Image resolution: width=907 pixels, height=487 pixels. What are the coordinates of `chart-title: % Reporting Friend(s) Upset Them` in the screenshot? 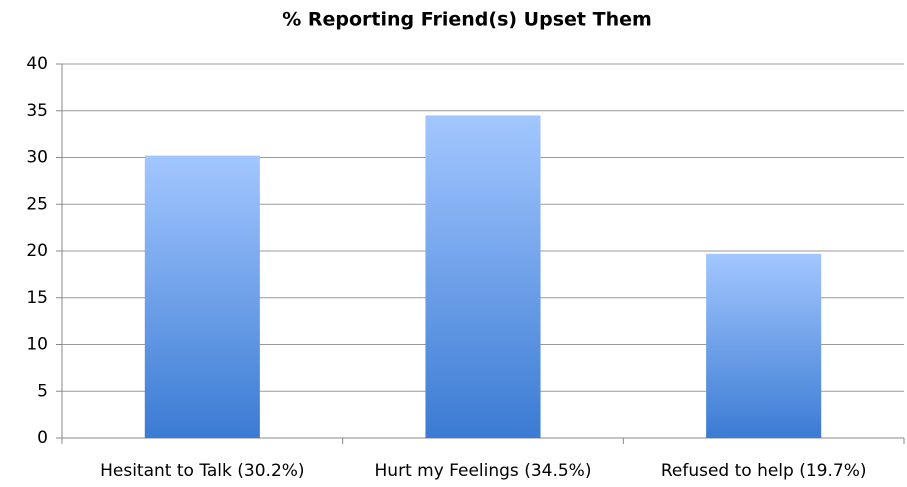 It's located at (467, 20).